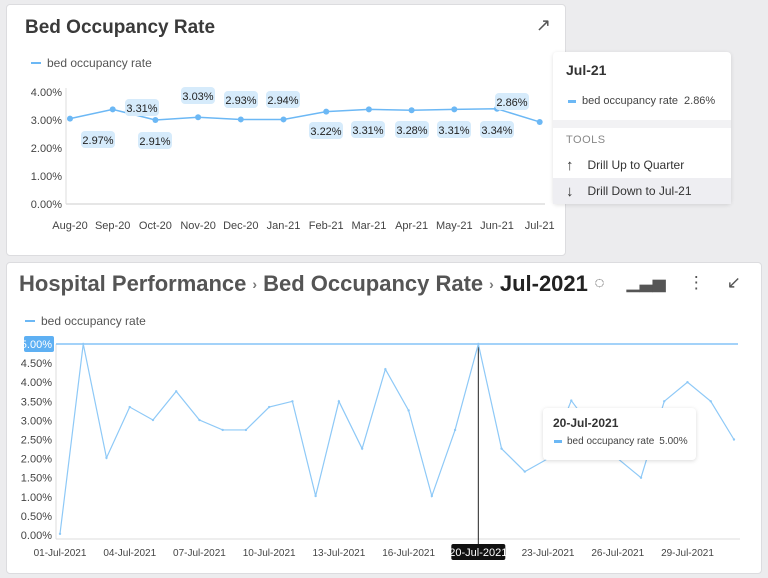  I want to click on insights-icon: ◌, so click(599, 282).